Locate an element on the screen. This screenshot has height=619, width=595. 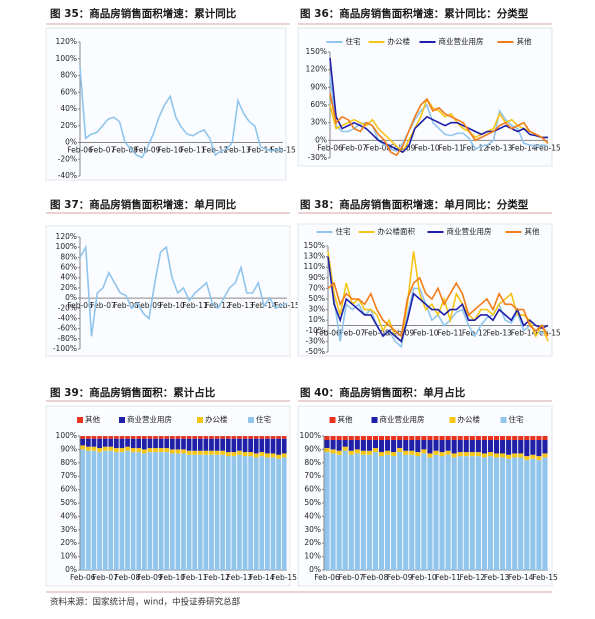
x-tick-label: Feb-15 is located at coordinates (283, 150).